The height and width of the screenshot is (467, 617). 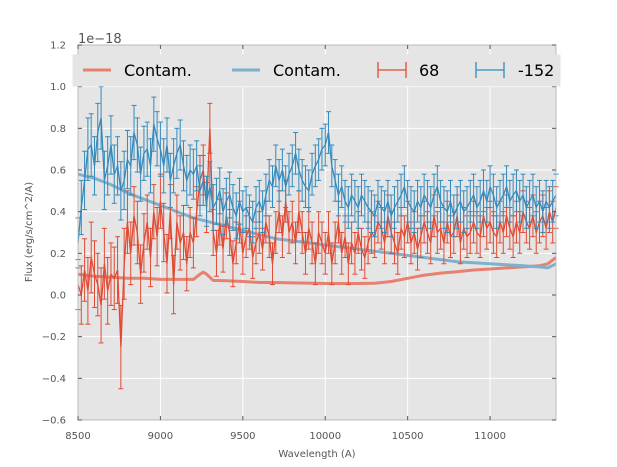 I want to click on y-tick-label: −0.6, so click(x=54, y=421).